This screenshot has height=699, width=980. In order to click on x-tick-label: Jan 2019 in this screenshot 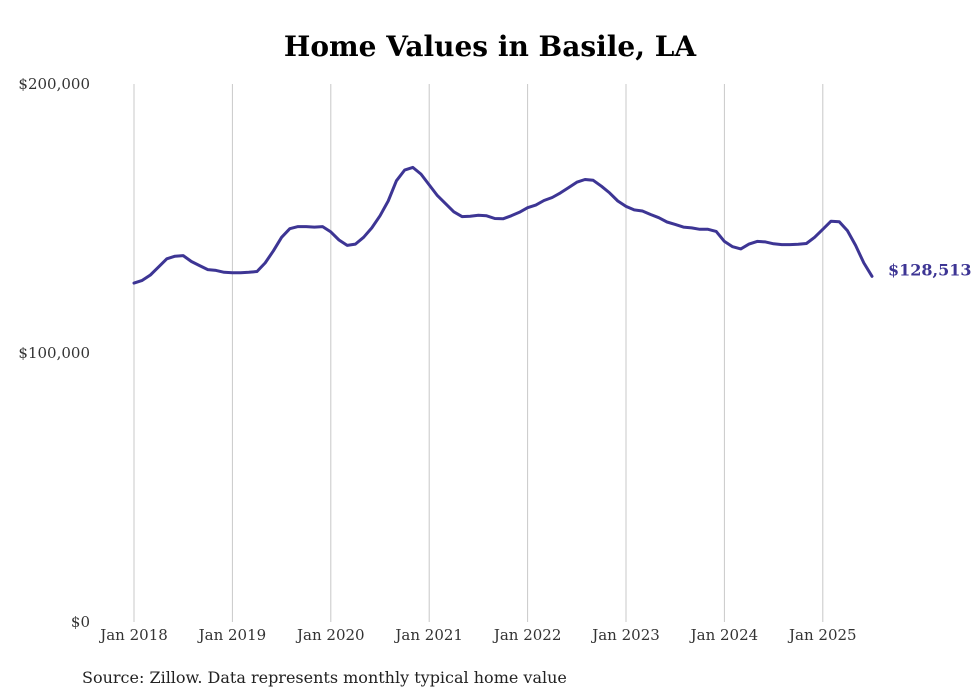, I will do `click(232, 635)`.